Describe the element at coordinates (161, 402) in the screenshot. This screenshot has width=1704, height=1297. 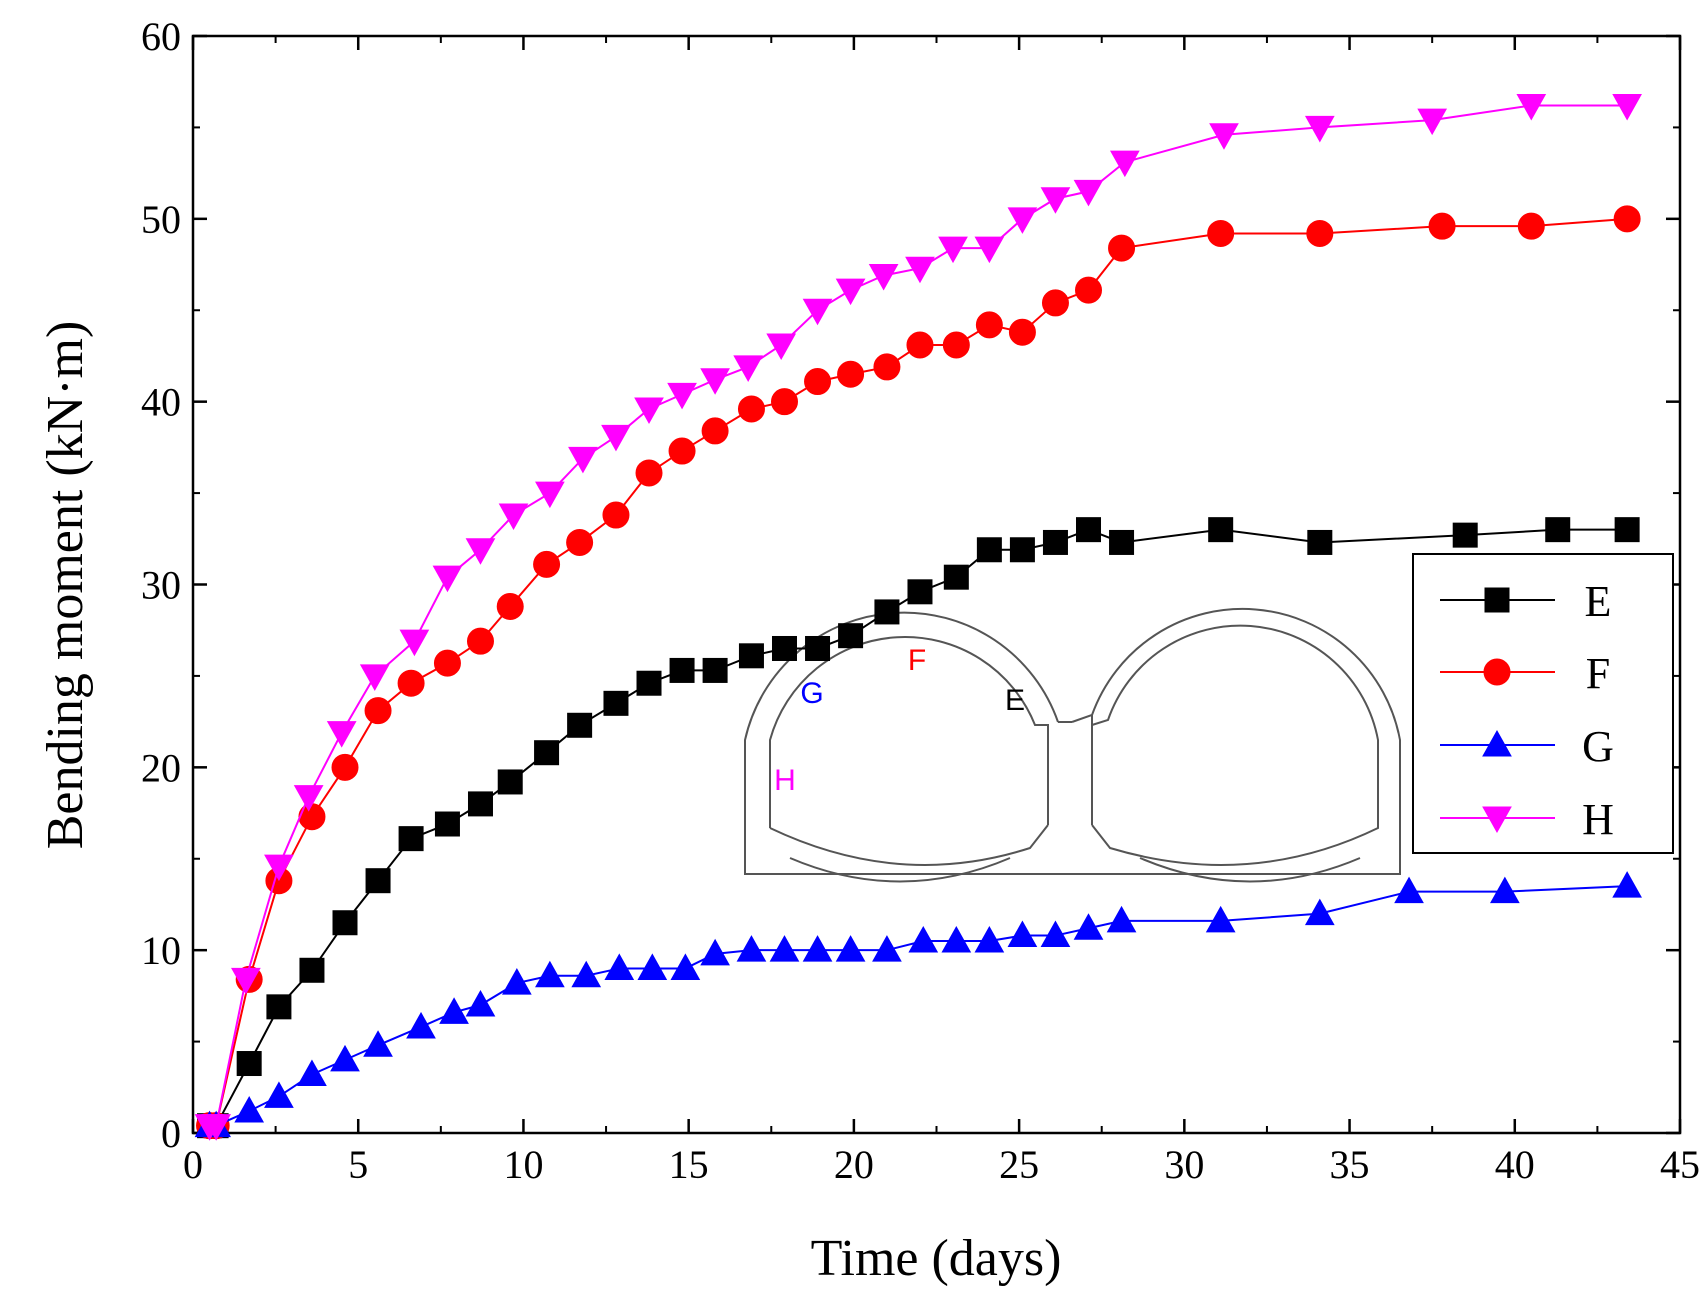
I see `y-tick-label: 40` at that location.